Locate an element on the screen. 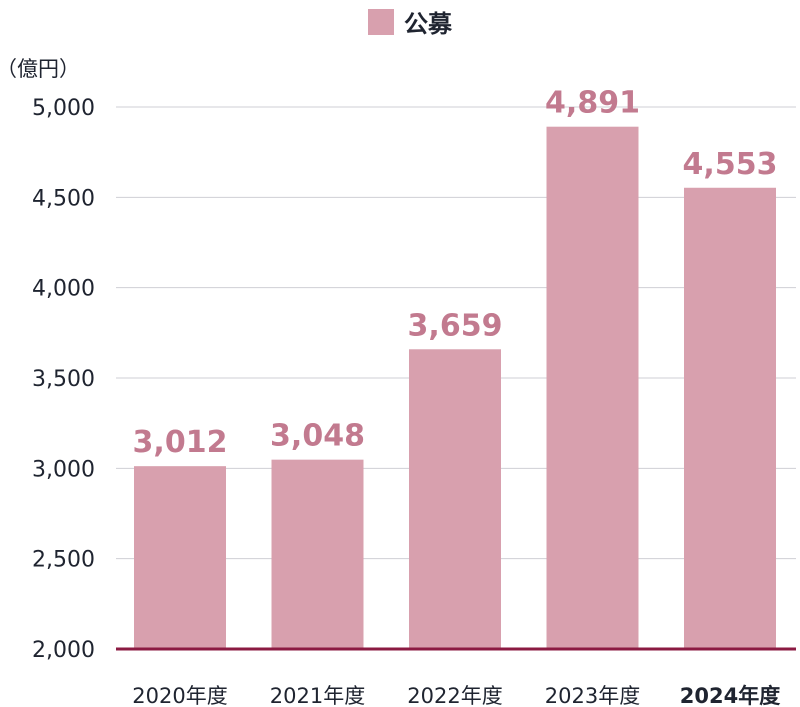 The image size is (800, 707). legend-swatch is located at coordinates (381, 22).